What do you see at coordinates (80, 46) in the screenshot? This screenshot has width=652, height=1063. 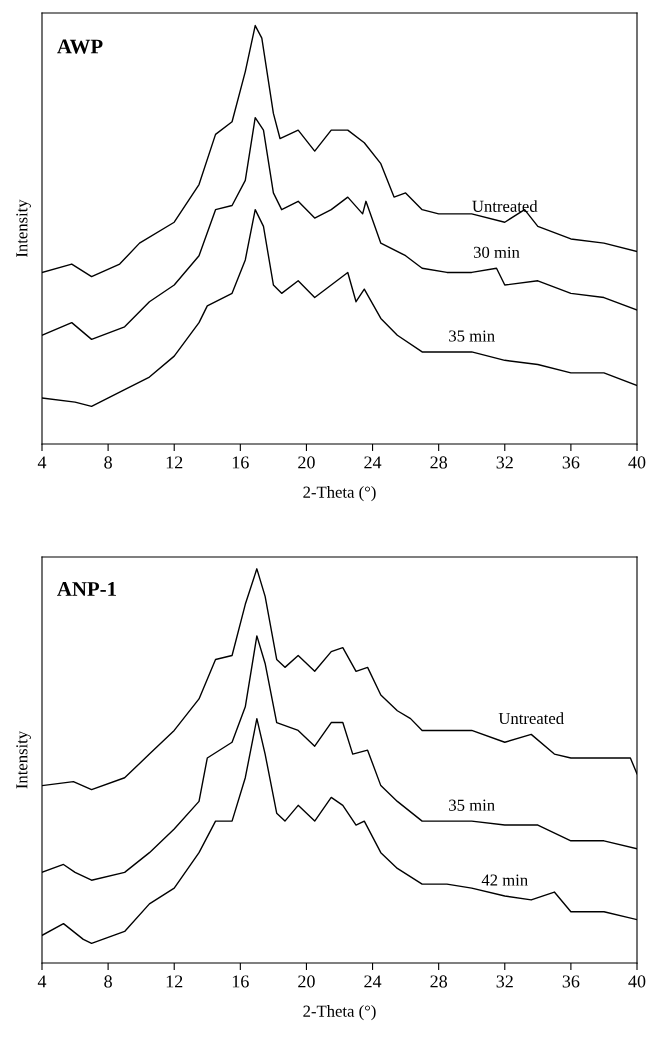 I see `text: AWP` at bounding box center [80, 46].